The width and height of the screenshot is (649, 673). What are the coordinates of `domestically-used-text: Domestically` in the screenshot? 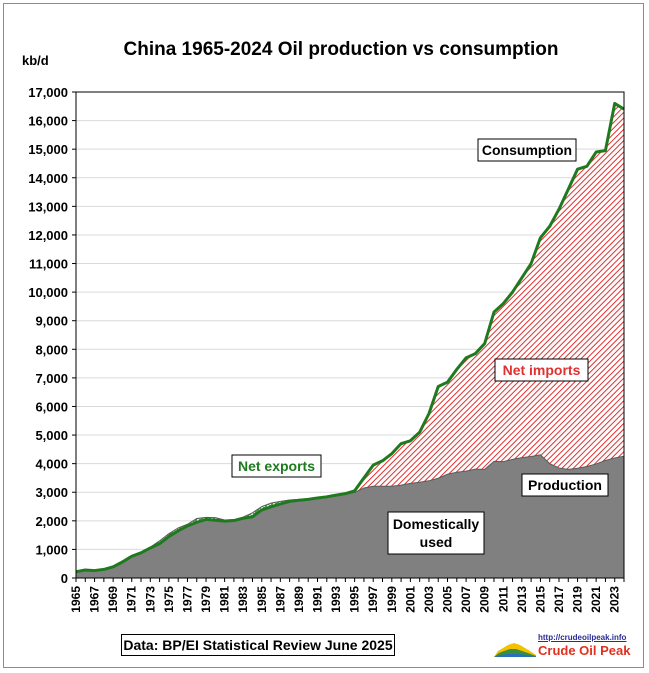 It's located at (436, 524).